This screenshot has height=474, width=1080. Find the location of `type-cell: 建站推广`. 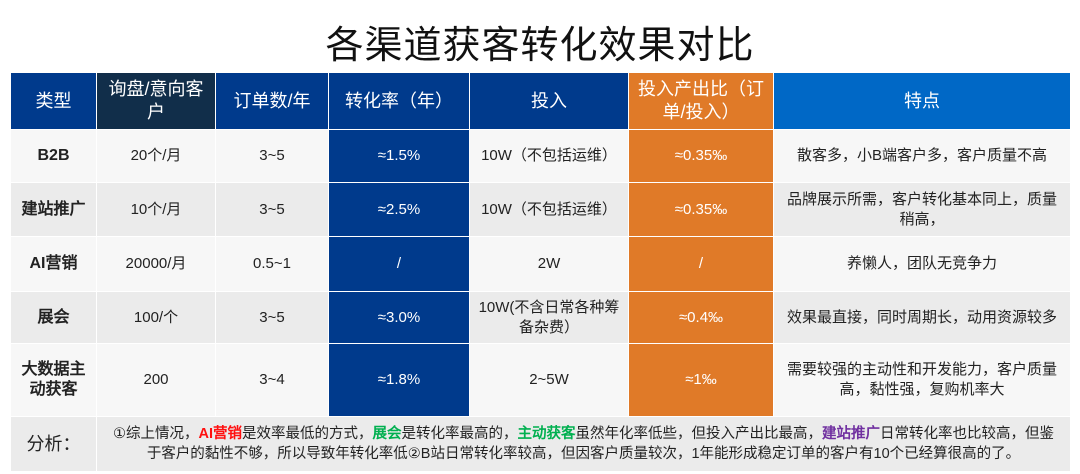

type-cell: 建站推广 is located at coordinates (53, 209).